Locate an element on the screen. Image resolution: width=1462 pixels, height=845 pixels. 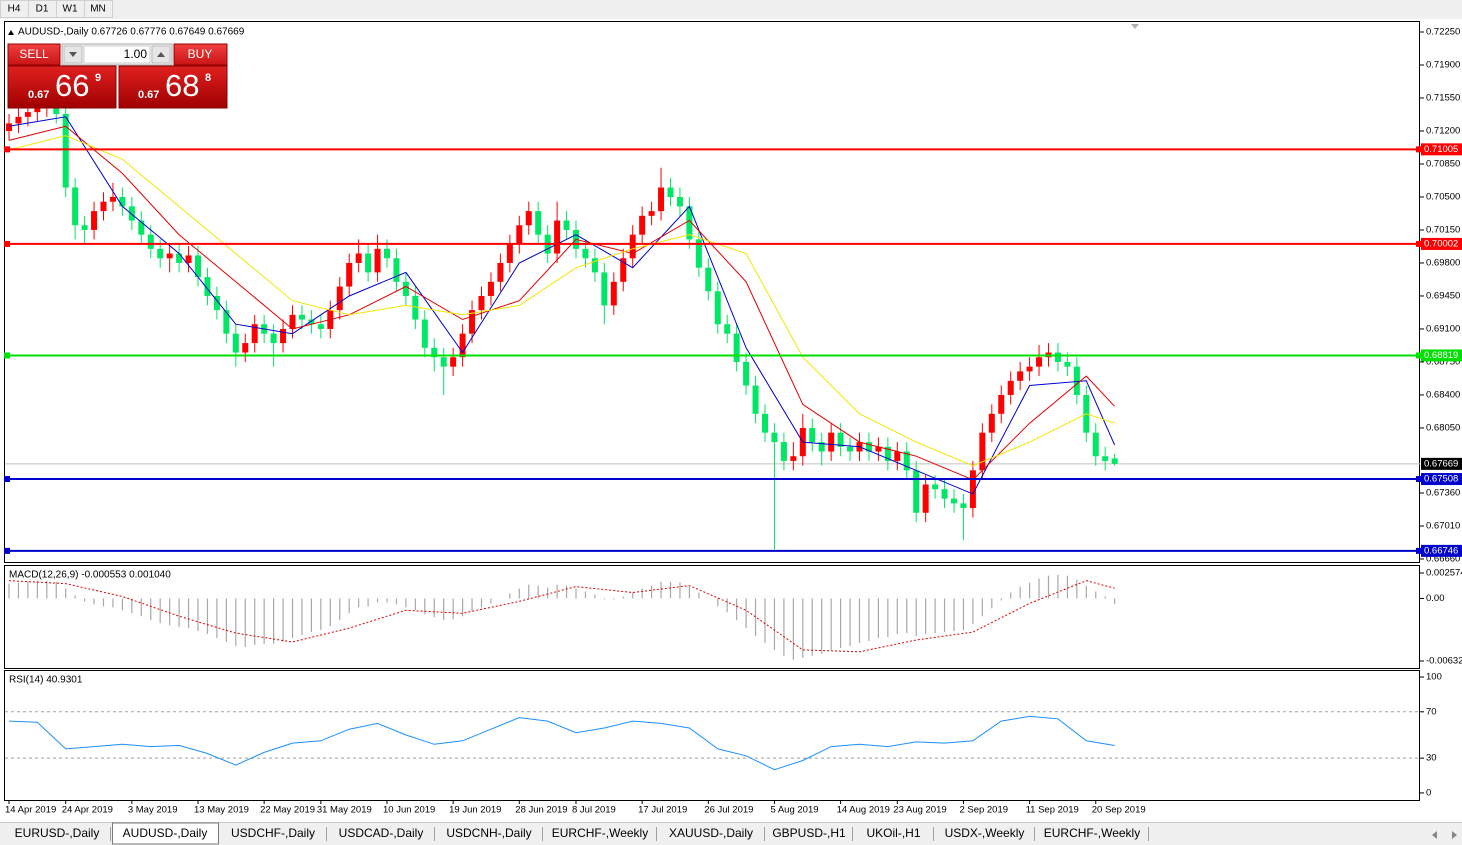
x-tick-label: 14 Apr 2019 is located at coordinates (30, 810).